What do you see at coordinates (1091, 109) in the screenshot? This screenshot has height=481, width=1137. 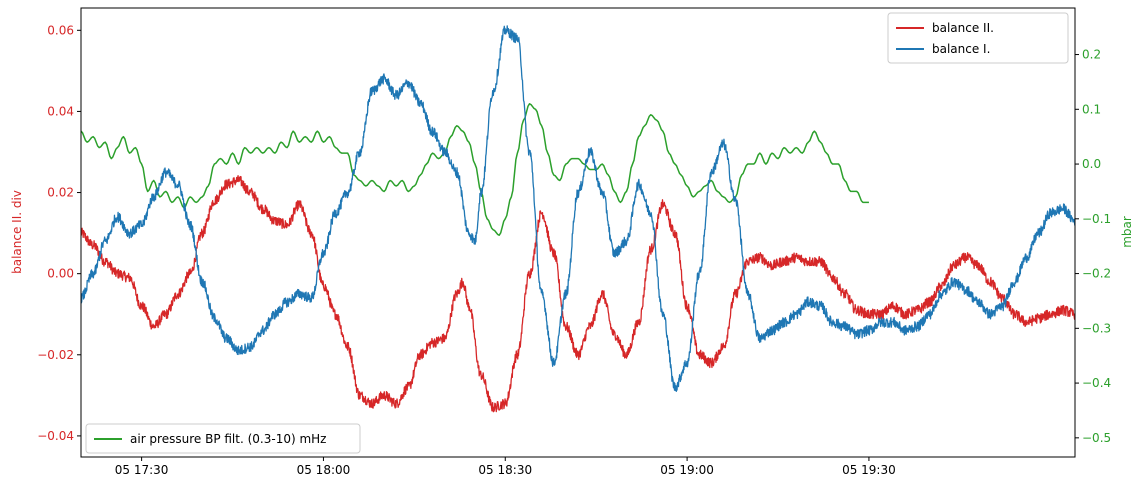 I see `y-right-tick-label: 0.1` at bounding box center [1091, 109].